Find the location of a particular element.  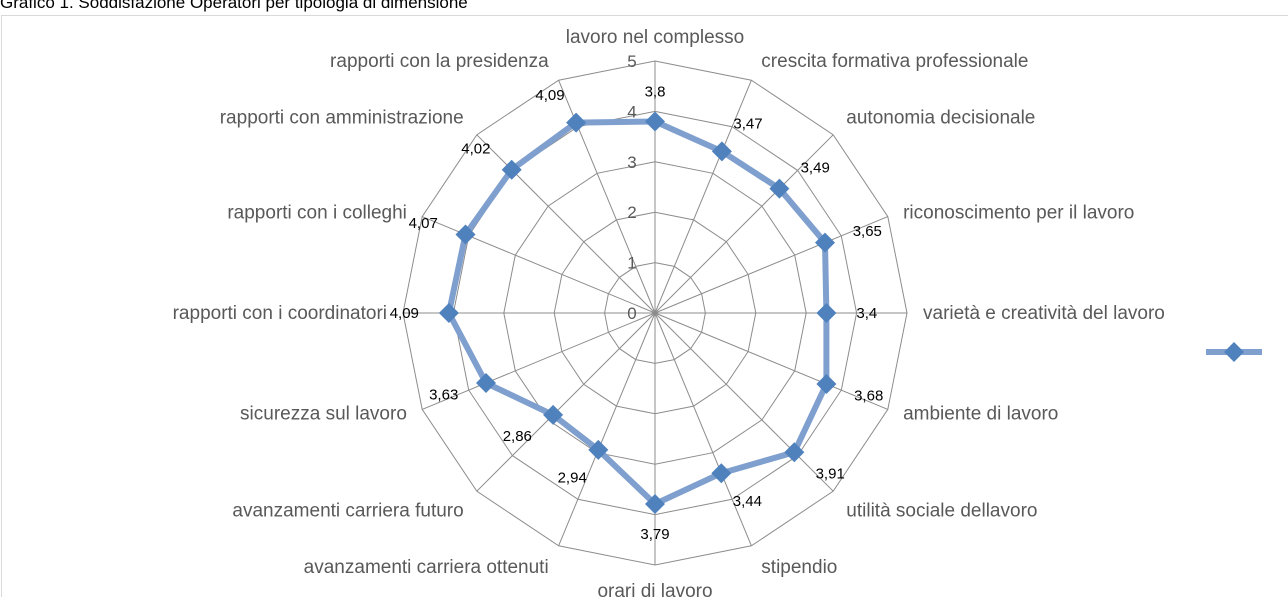

data-label: 3,4 is located at coordinates (866, 313).